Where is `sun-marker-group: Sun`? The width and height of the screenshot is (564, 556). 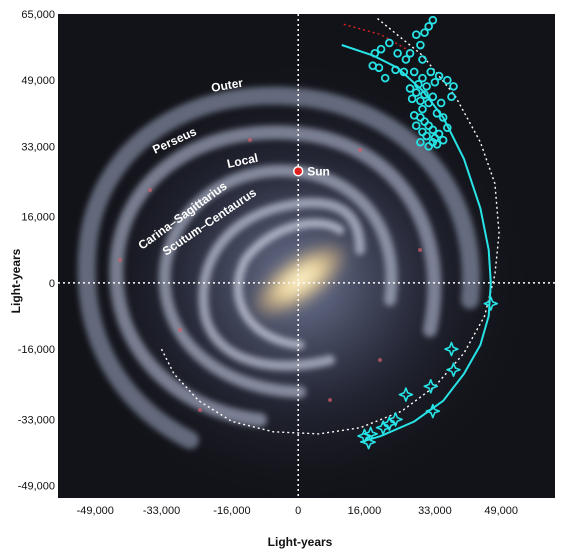
sun-marker-group: Sun is located at coordinates (311, 172).